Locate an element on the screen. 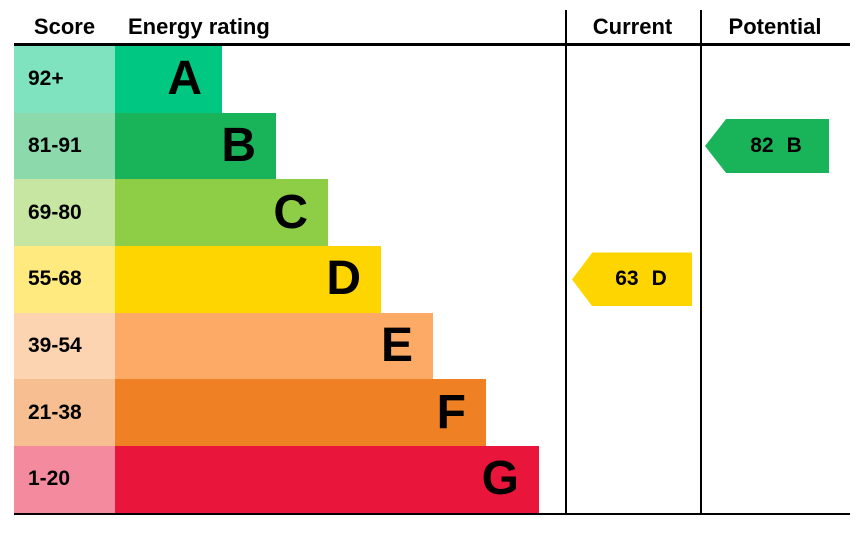 The height and width of the screenshot is (542, 864). divider-potential-column is located at coordinates (701, 262).